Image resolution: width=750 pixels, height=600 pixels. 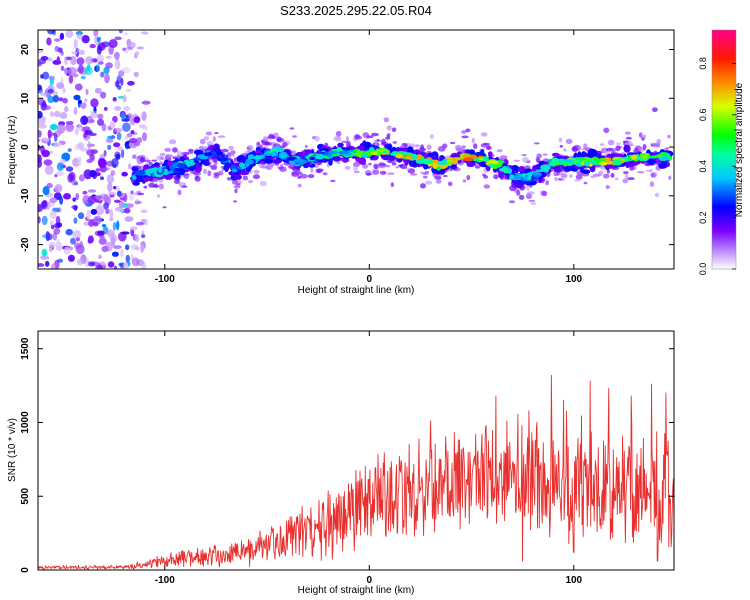 What do you see at coordinates (356, 590) in the screenshot?
I see `snr-x-label: Height of straight line (km)` at bounding box center [356, 590].